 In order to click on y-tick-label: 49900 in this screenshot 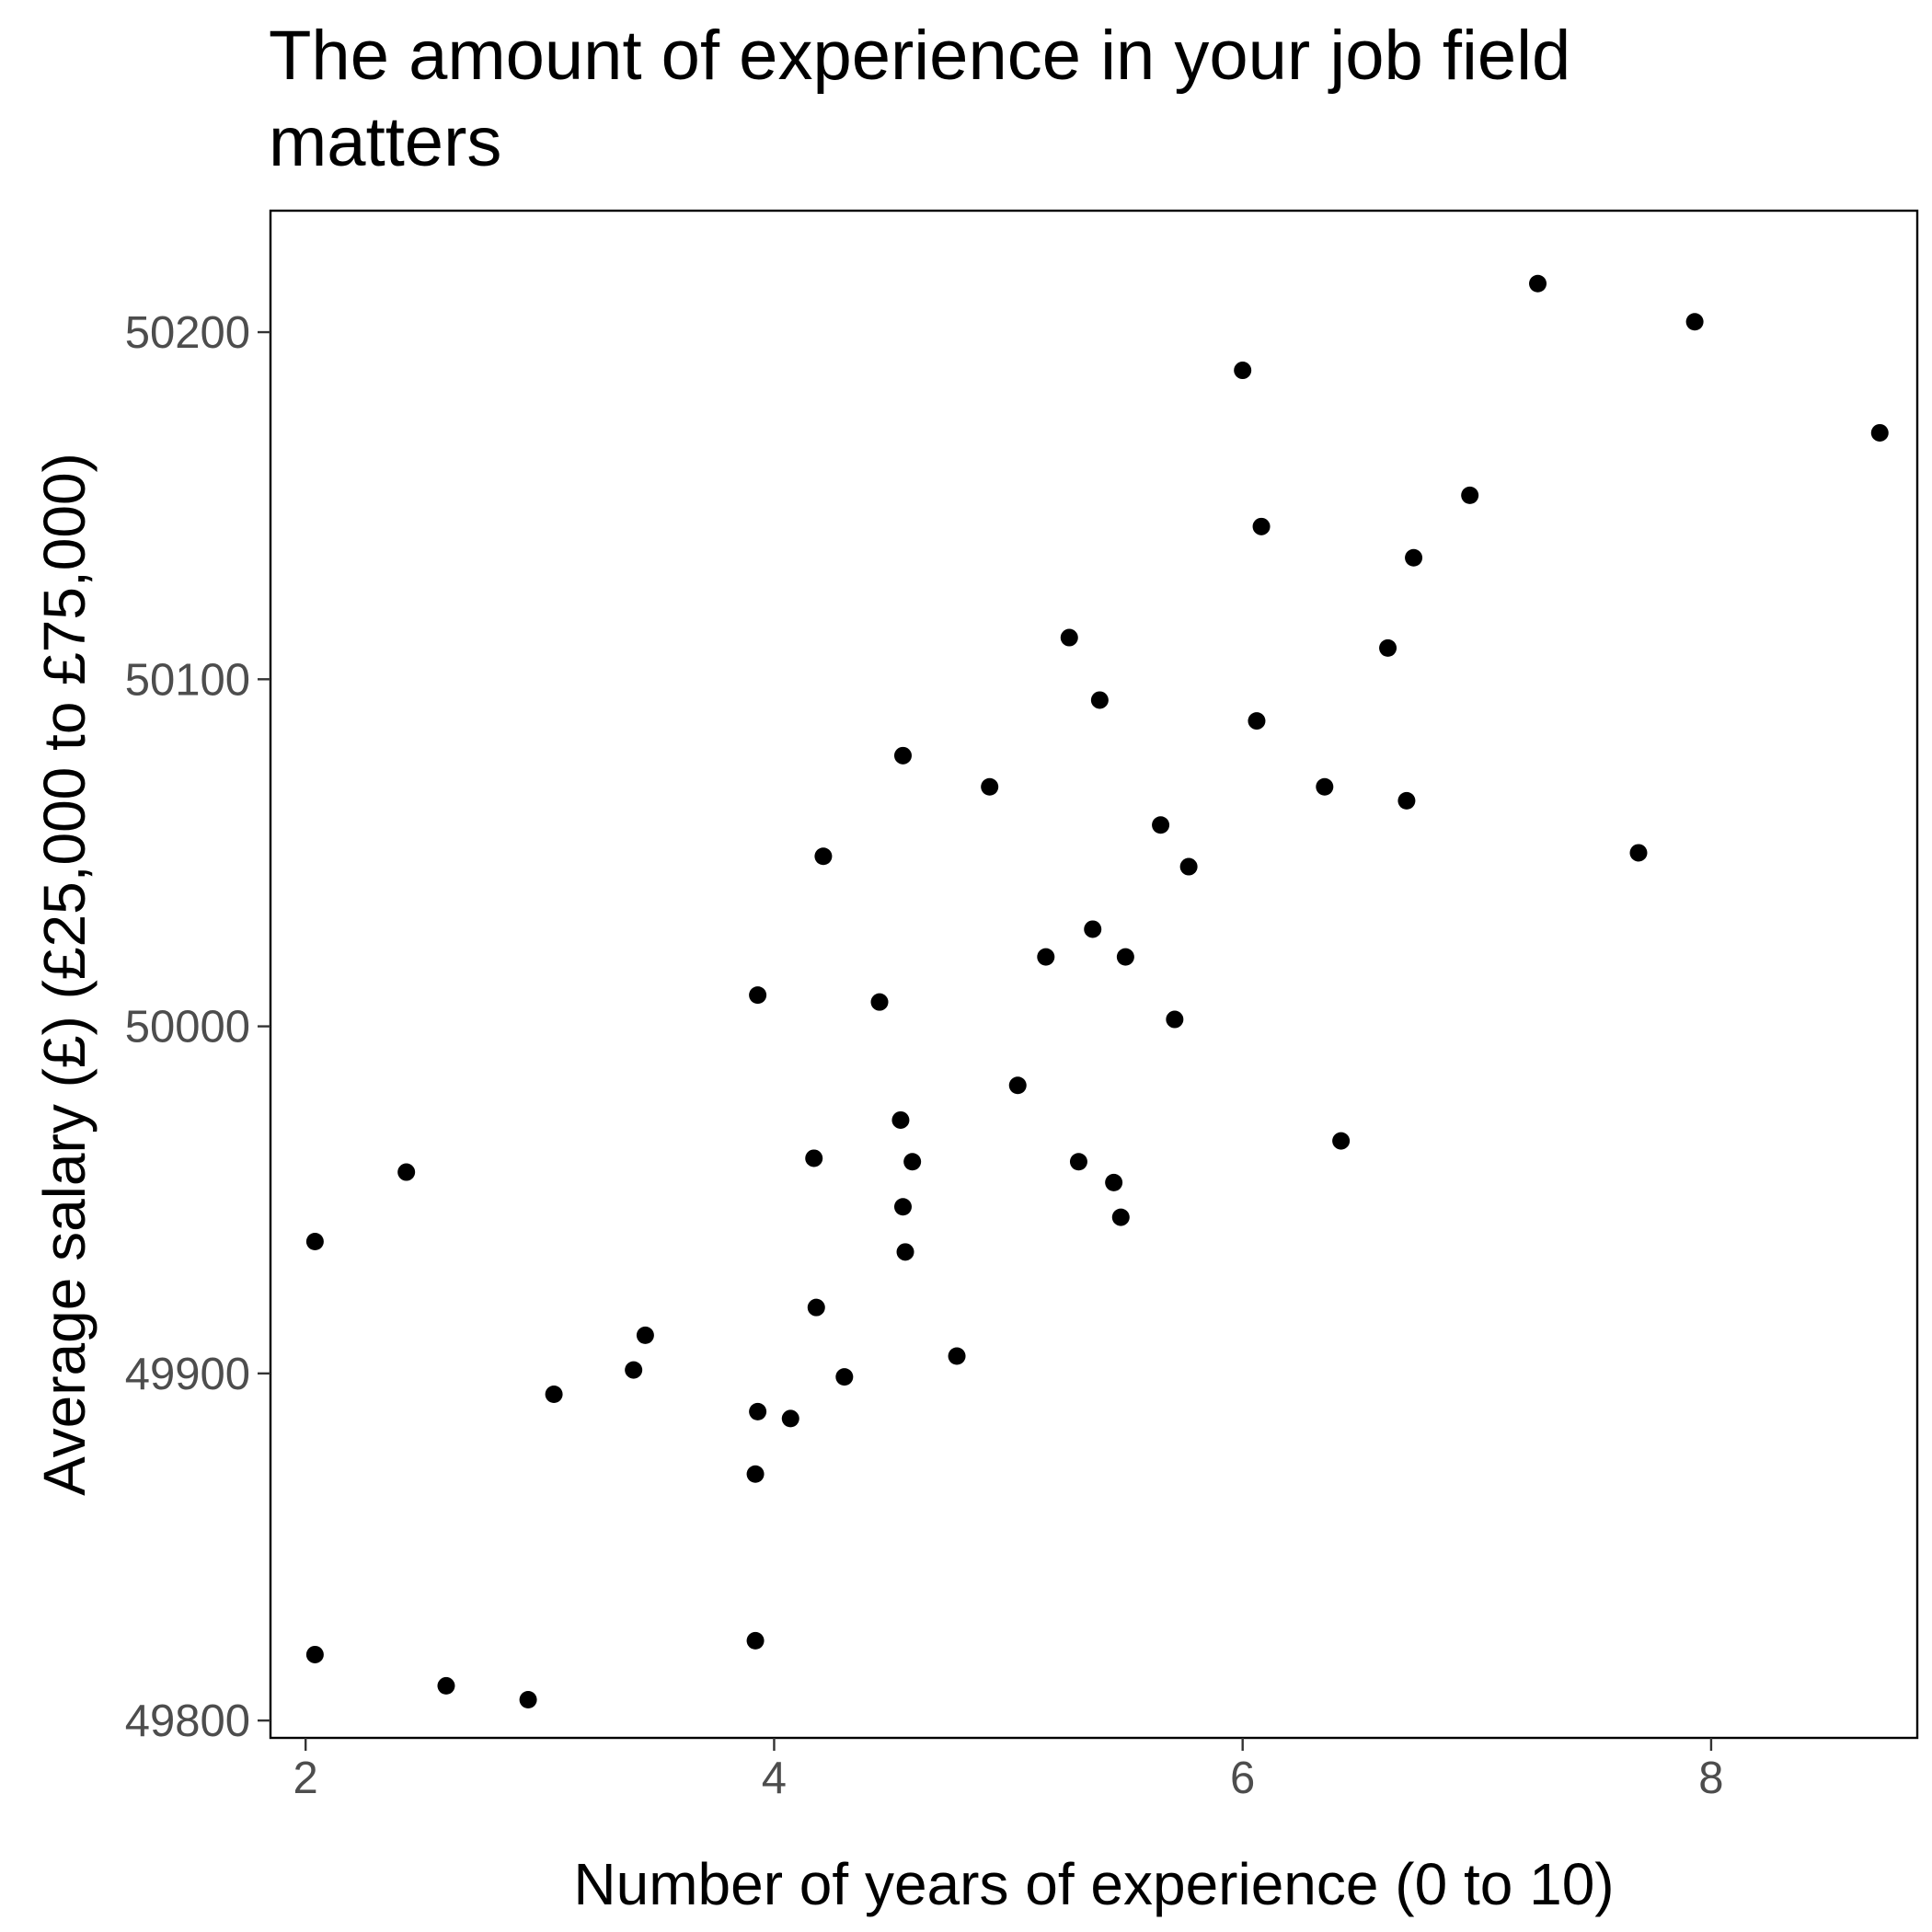, I will do `click(187, 1374)`.